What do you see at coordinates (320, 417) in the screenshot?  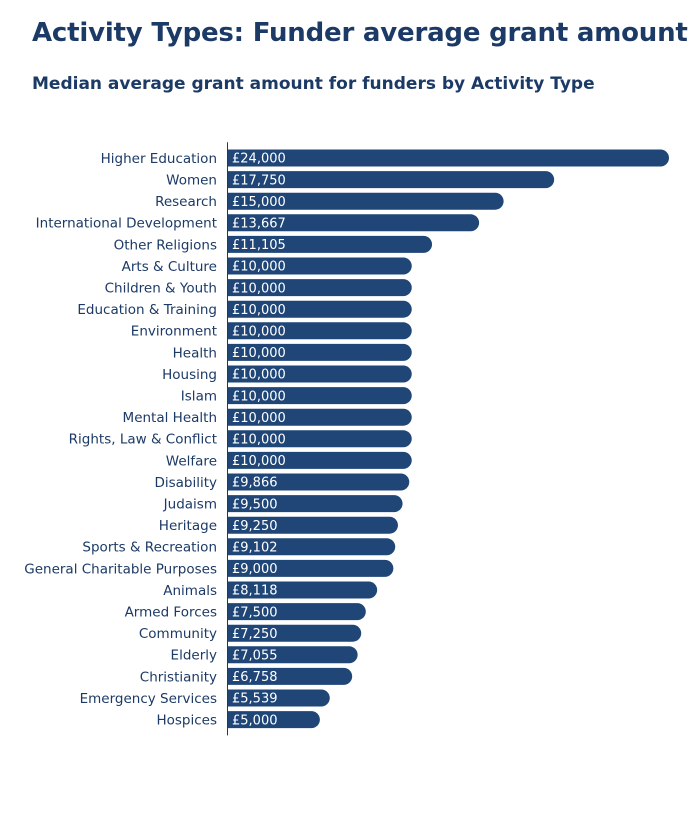 I see `bar-mental-health` at bounding box center [320, 417].